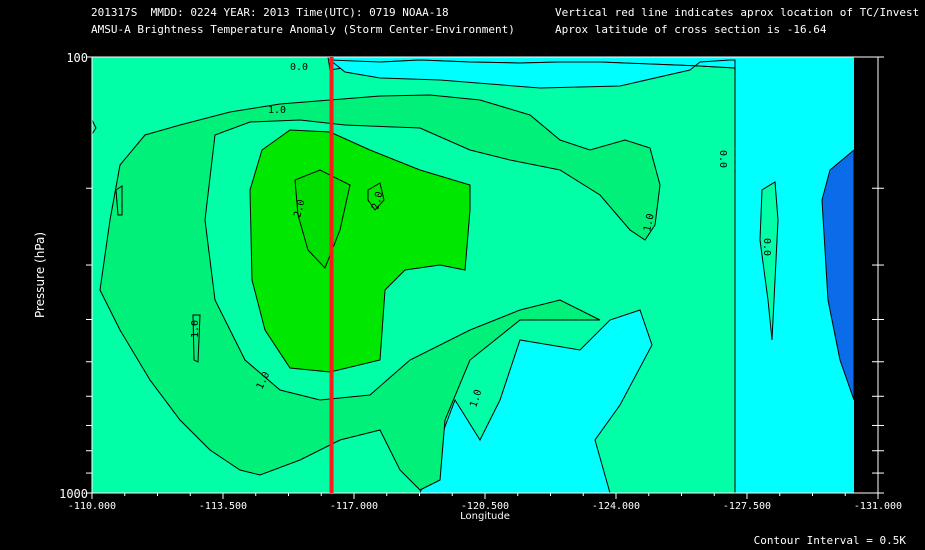 This screenshot has width=925, height=550. I want to click on x-tick-label: -124.000, so click(616, 506).